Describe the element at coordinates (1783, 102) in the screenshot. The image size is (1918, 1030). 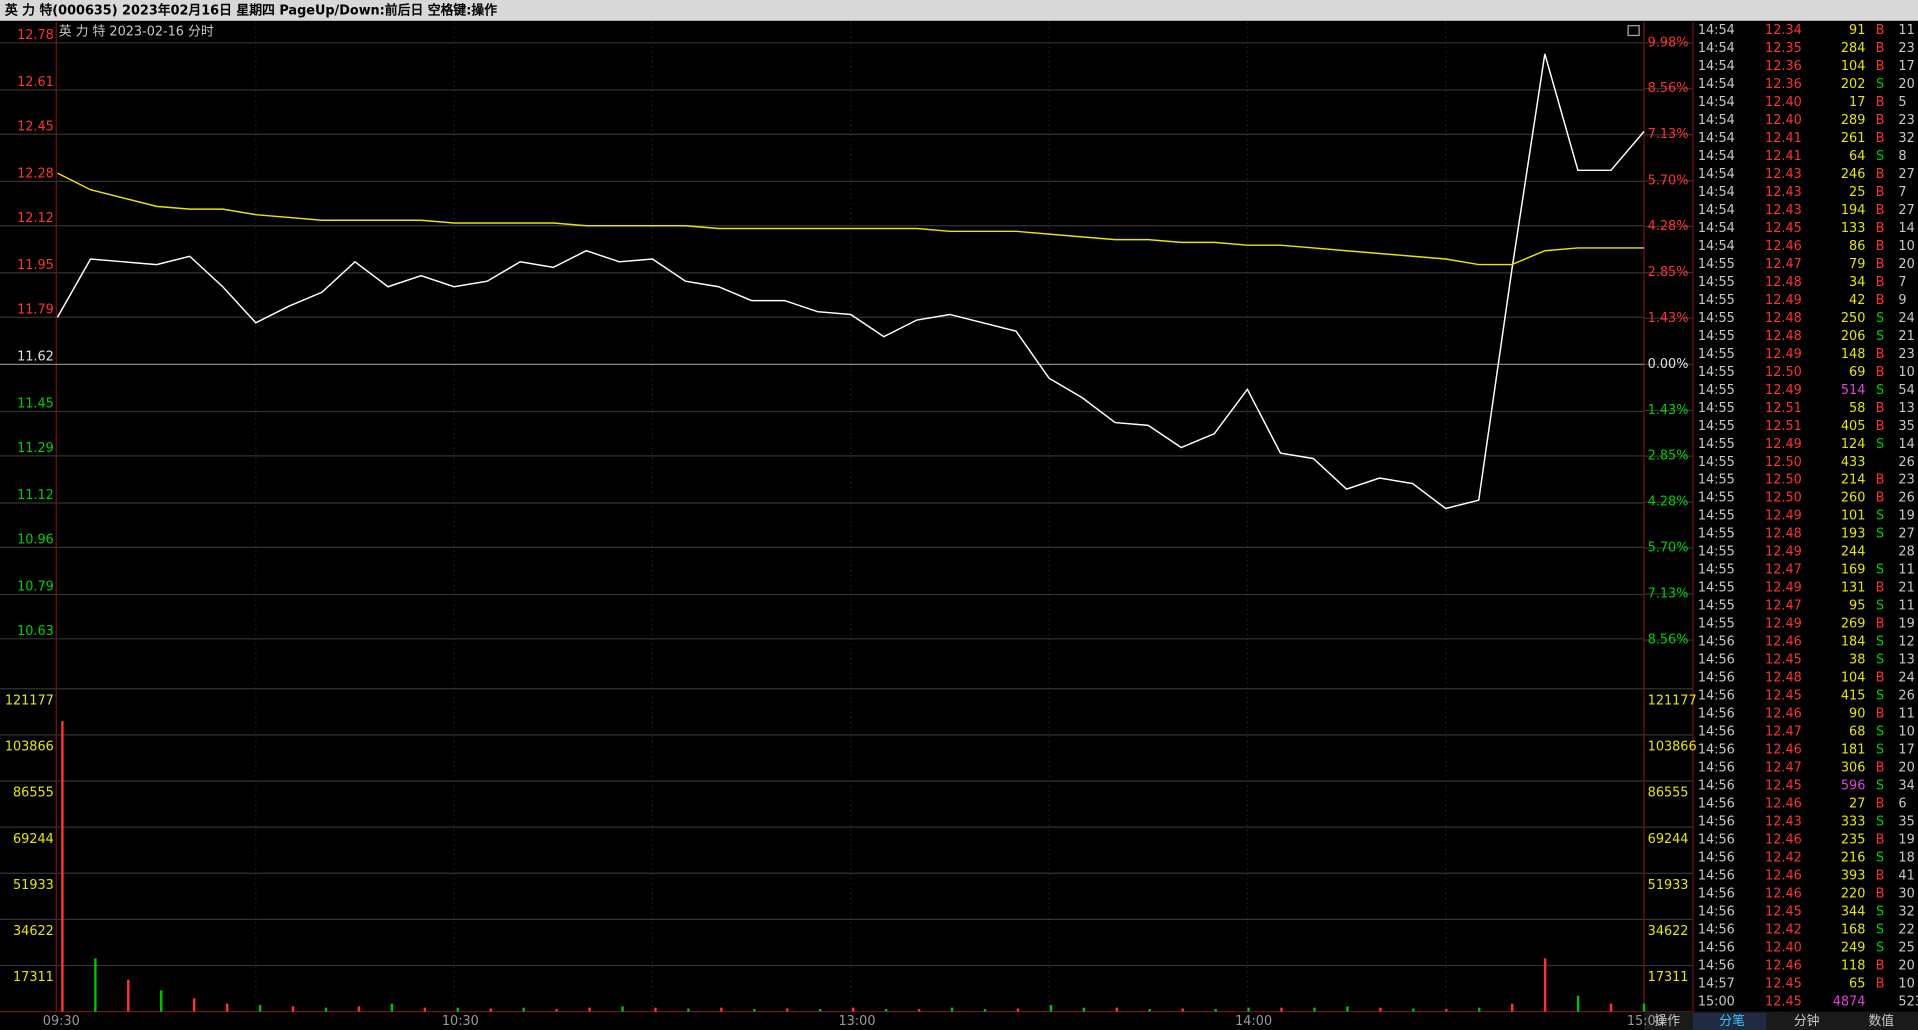
I see `trade-price: 12.40` at that location.